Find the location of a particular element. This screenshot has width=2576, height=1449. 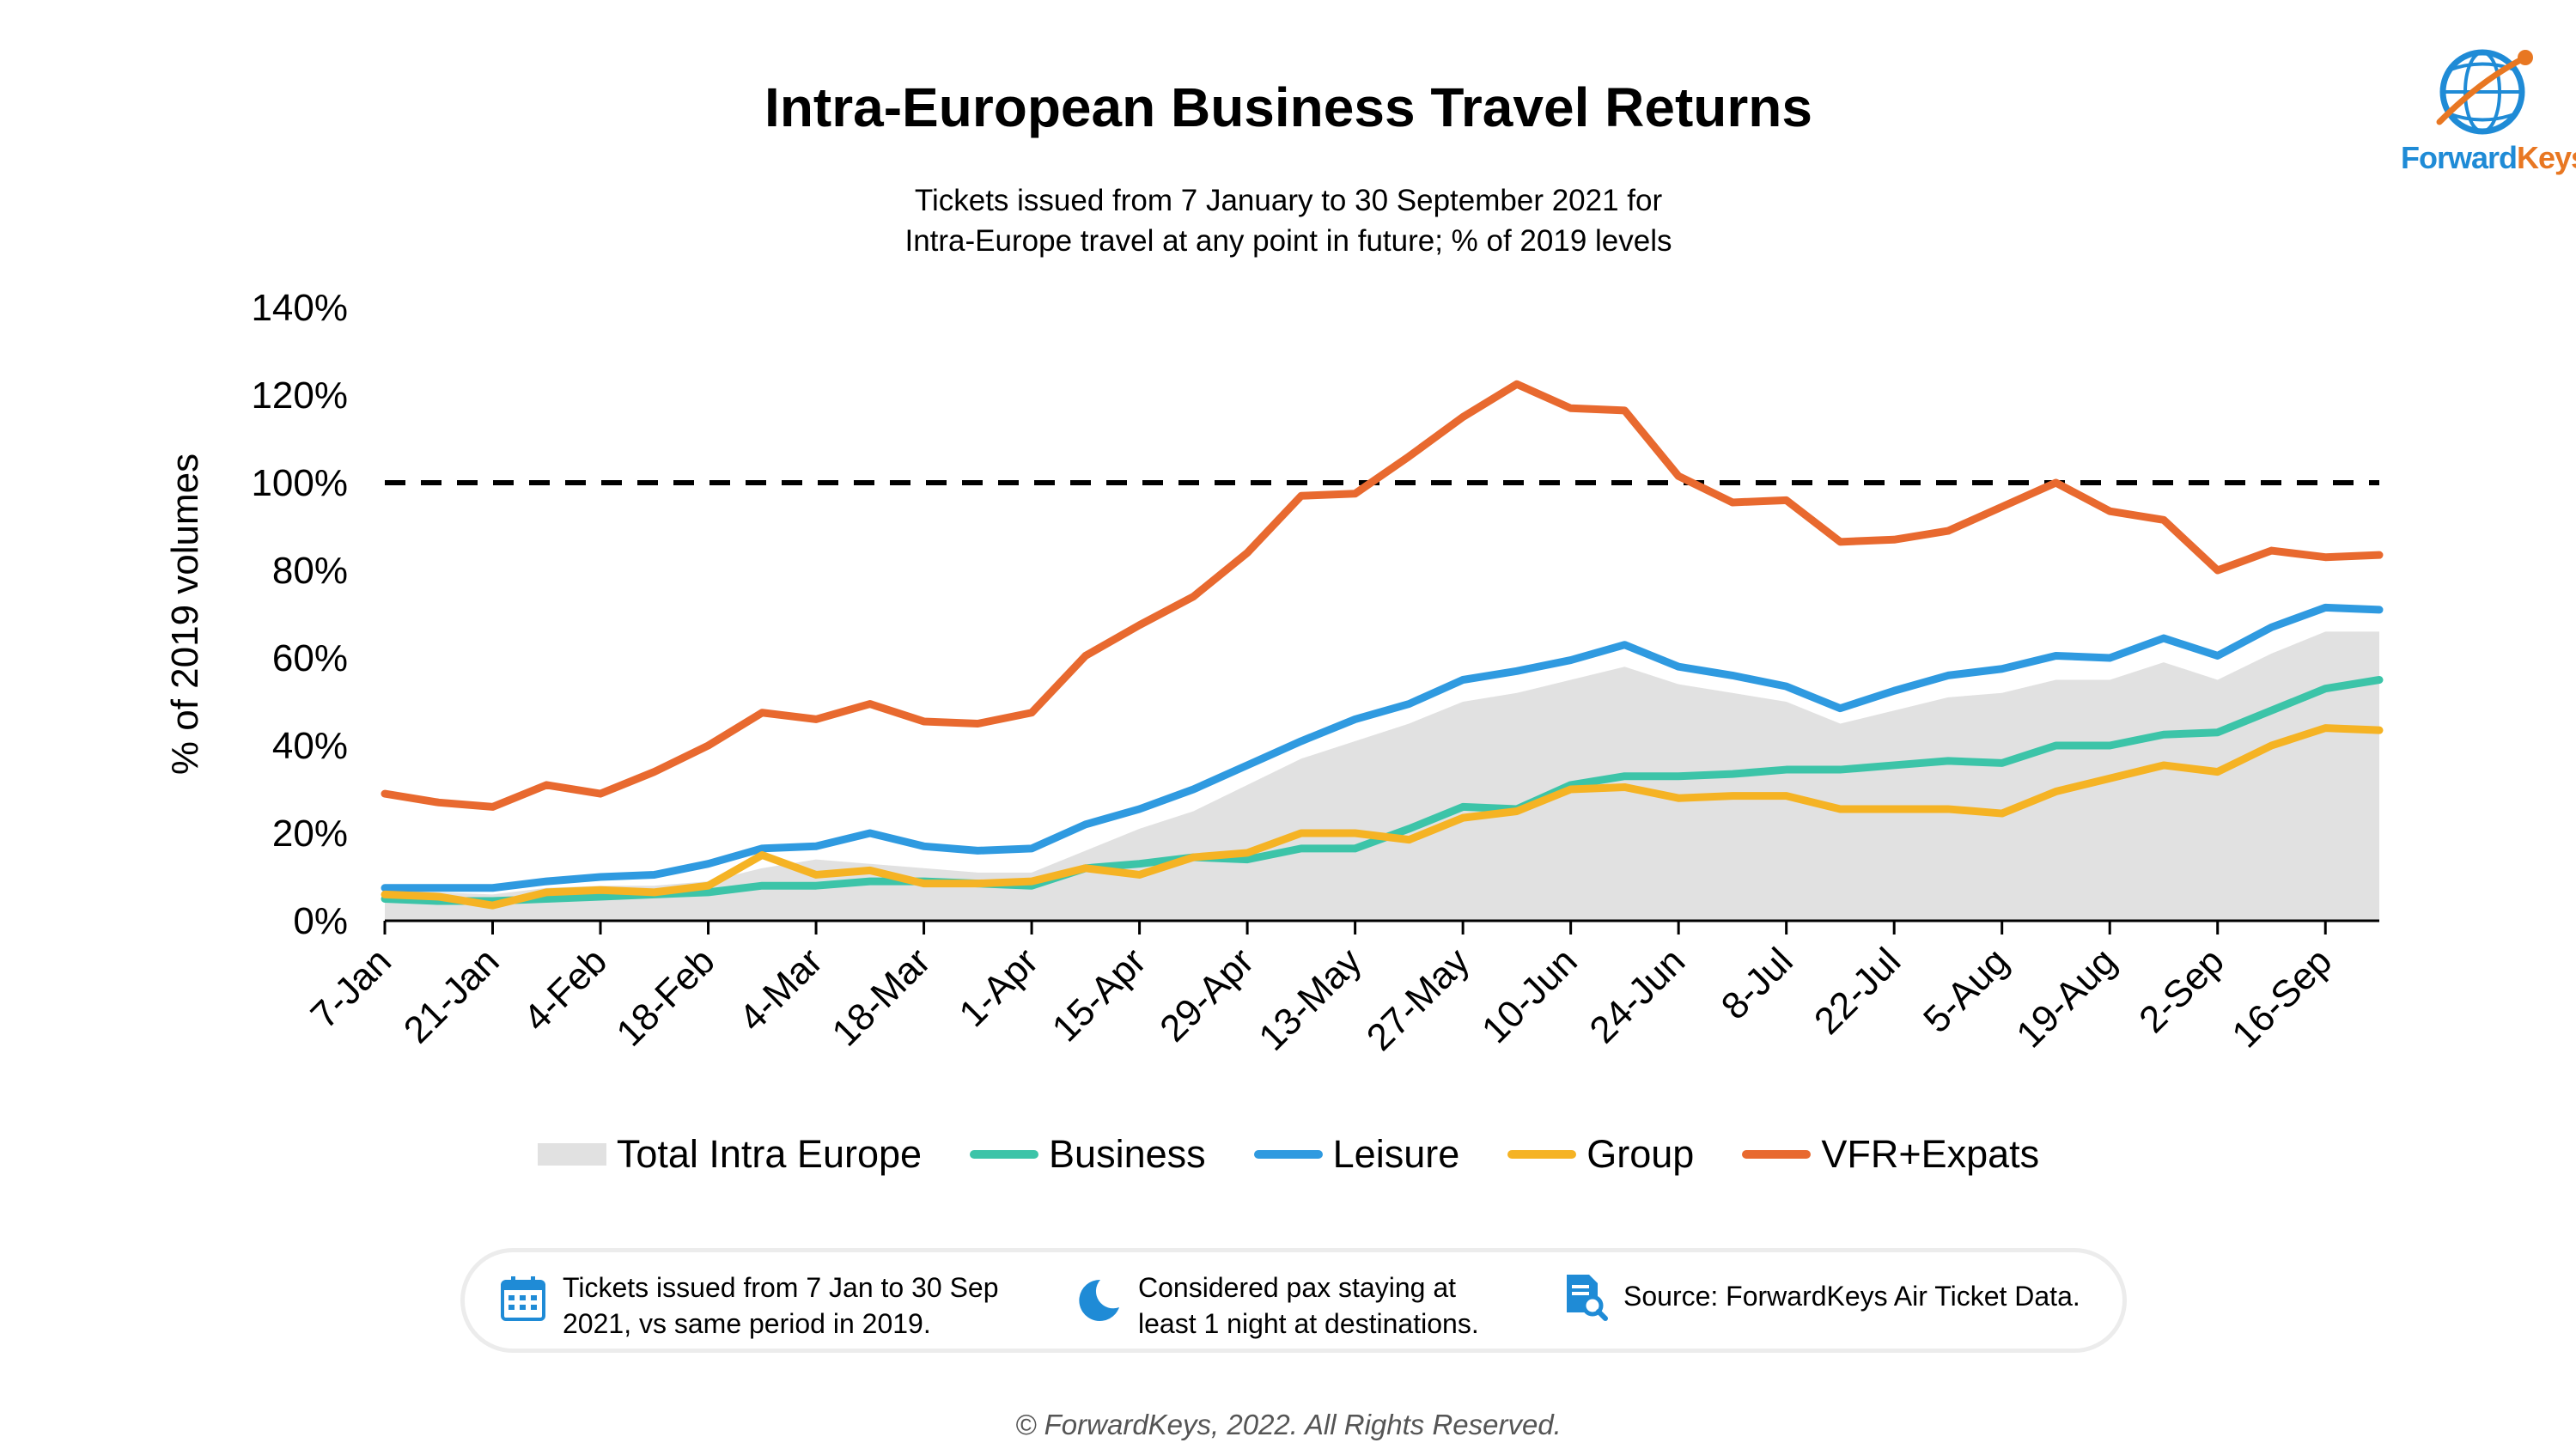

x-tick-label: 5-Aug is located at coordinates (1966, 991).